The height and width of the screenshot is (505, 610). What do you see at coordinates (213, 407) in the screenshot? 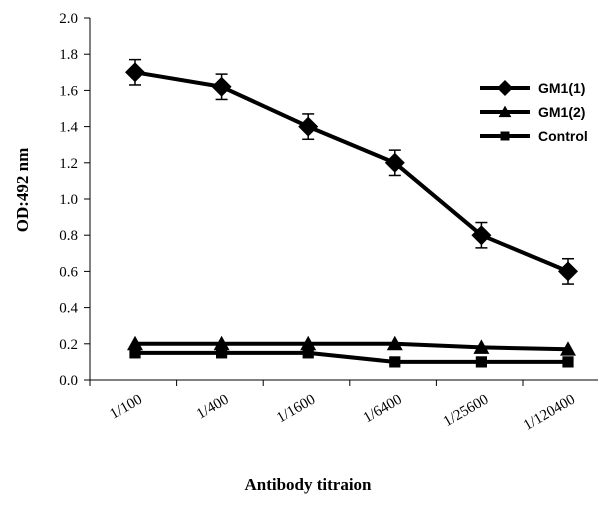
I see `x-tick-label: 1/400` at bounding box center [213, 407].